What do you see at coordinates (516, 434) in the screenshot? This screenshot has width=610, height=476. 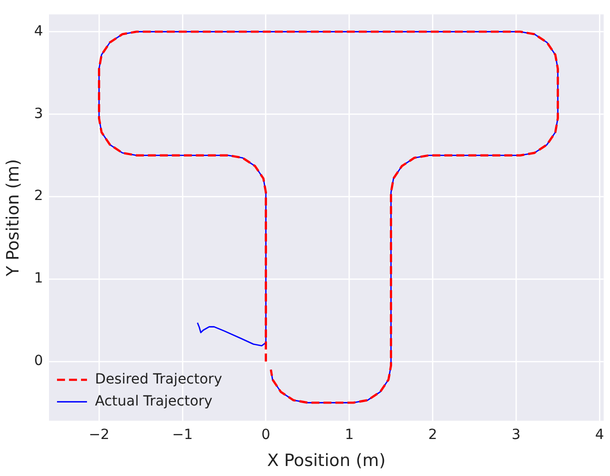 I see `x-tick-label: 3` at bounding box center [516, 434].